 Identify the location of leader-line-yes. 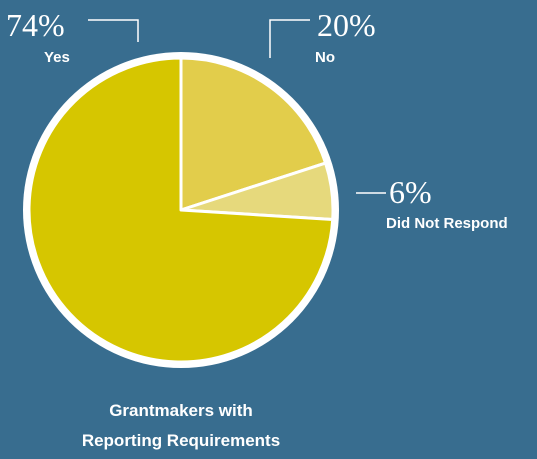
(113, 30).